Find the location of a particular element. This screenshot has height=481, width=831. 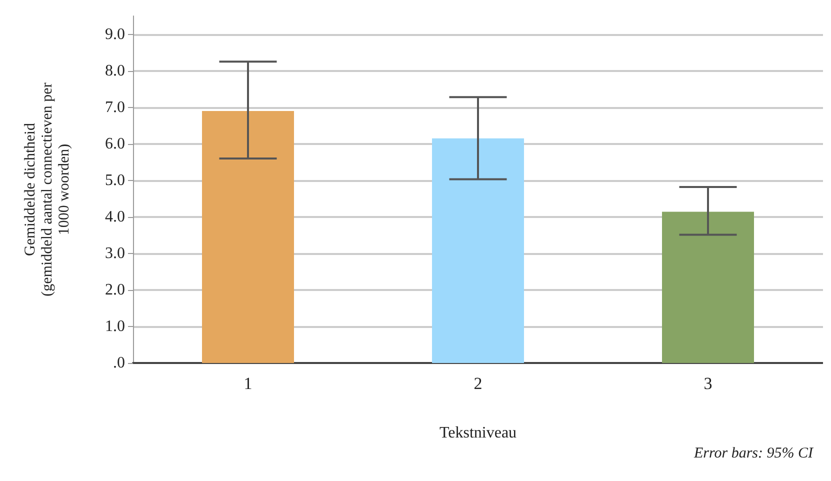

x-tick-label: 2 is located at coordinates (478, 383).